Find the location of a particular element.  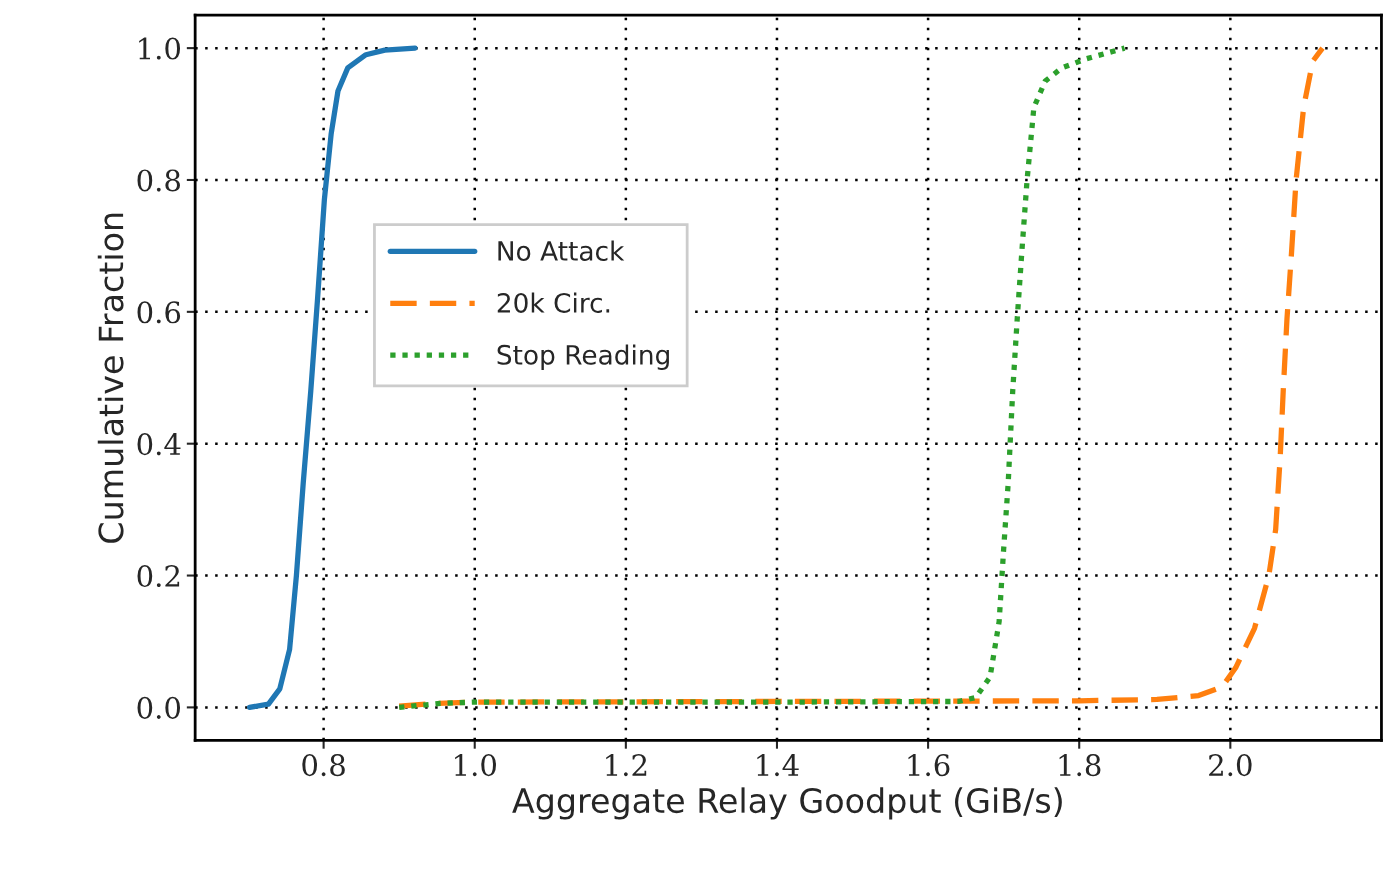

legend-label: Stop Reading is located at coordinates (583, 357).